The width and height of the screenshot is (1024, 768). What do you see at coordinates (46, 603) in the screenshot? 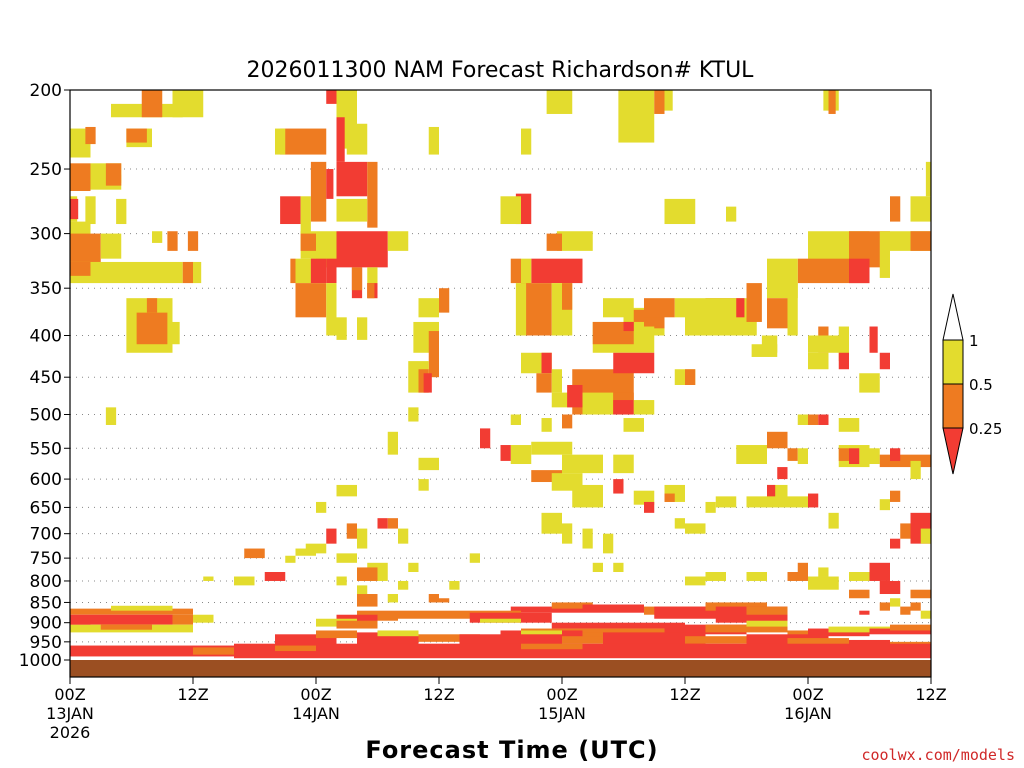
I see `y-tick-label: 850` at bounding box center [46, 603].